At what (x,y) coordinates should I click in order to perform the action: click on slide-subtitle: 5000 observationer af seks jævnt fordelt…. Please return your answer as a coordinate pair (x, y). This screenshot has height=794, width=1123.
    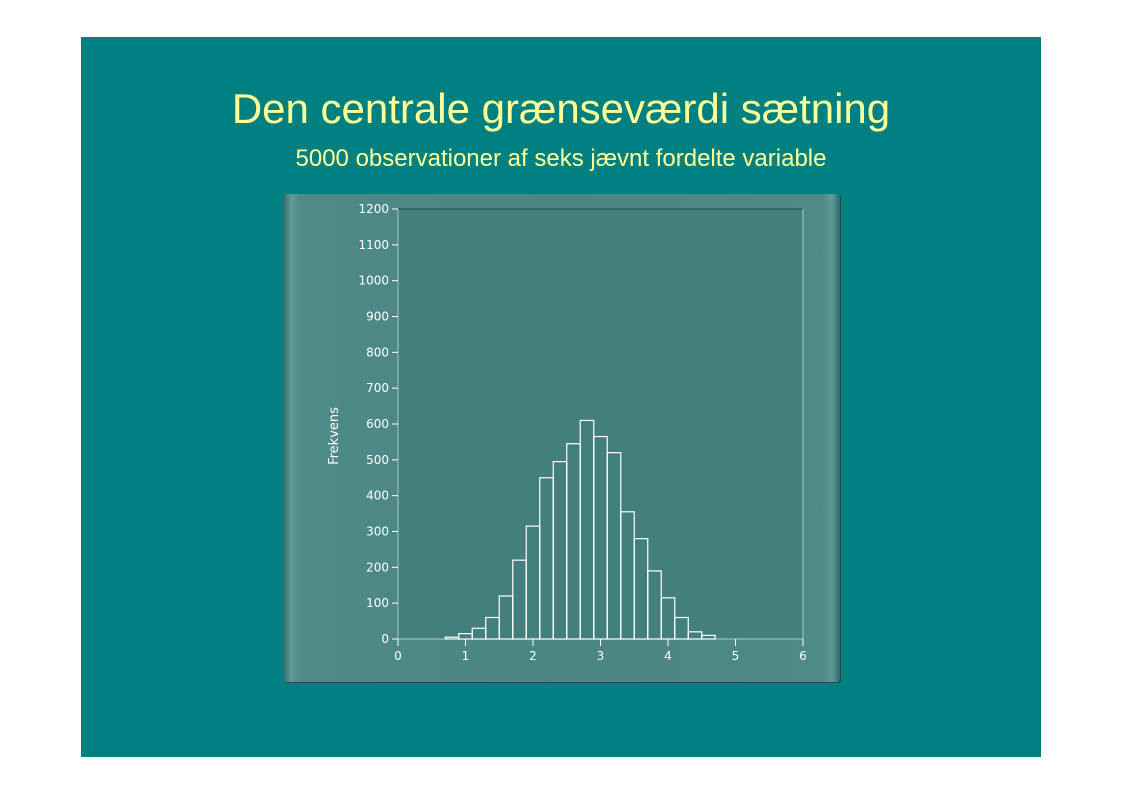
    Looking at the image, I should click on (561, 158).